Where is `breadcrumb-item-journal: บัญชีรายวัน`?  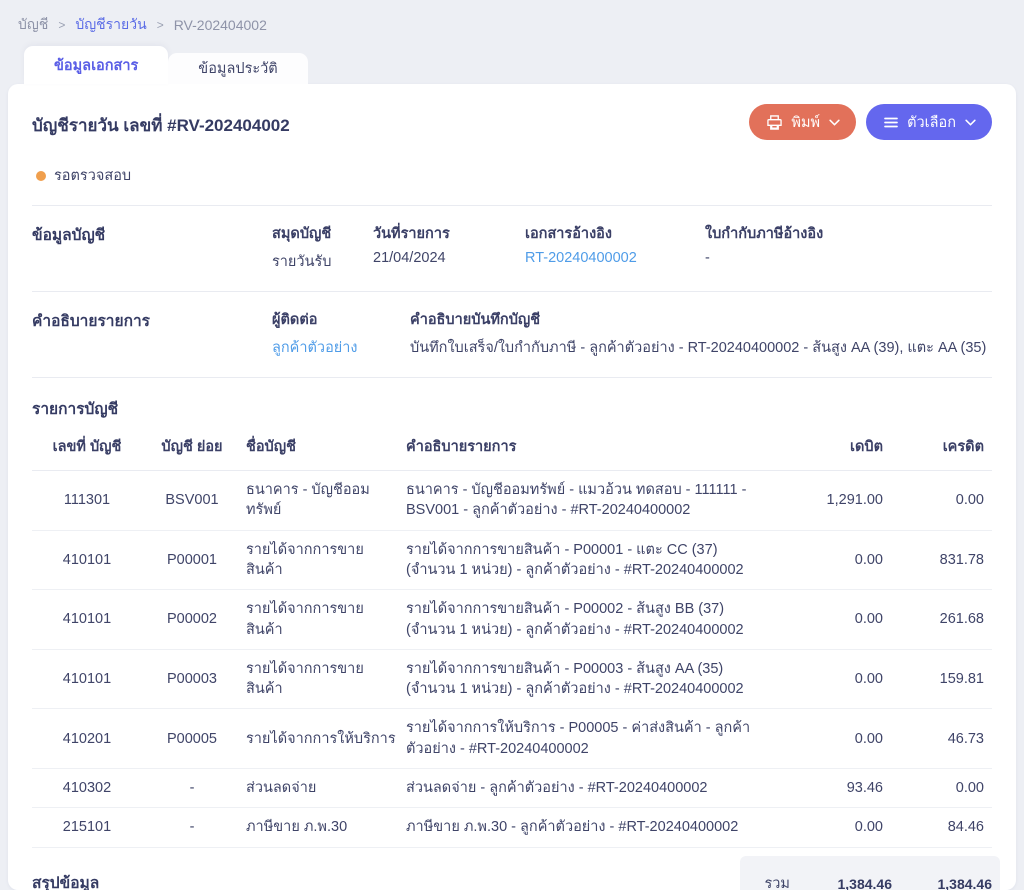 breadcrumb-item-journal: บัญชีรายวัน is located at coordinates (111, 24).